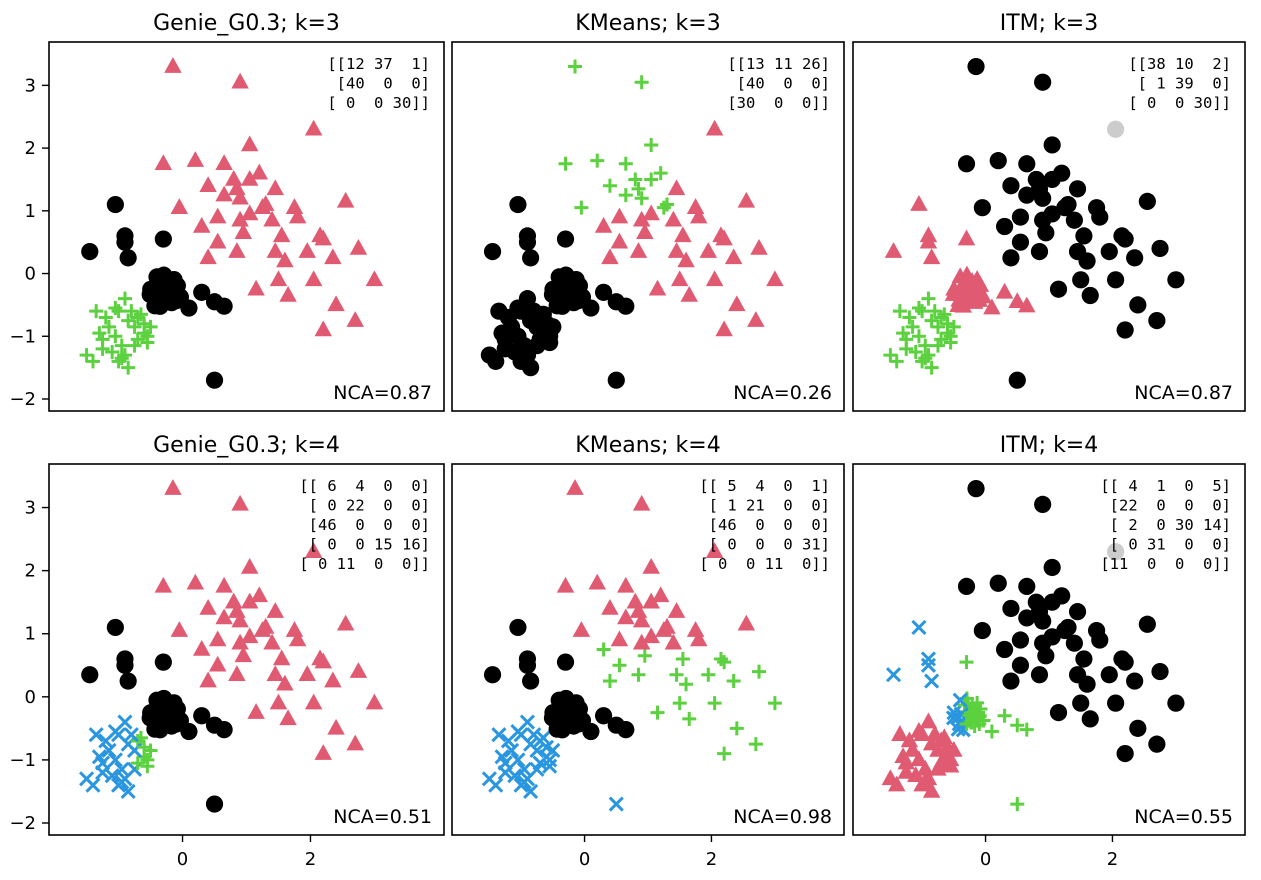 This screenshot has width=1261, height=880. What do you see at coordinates (182, 859) in the screenshot?
I see `x-tick-label: 0` at bounding box center [182, 859].